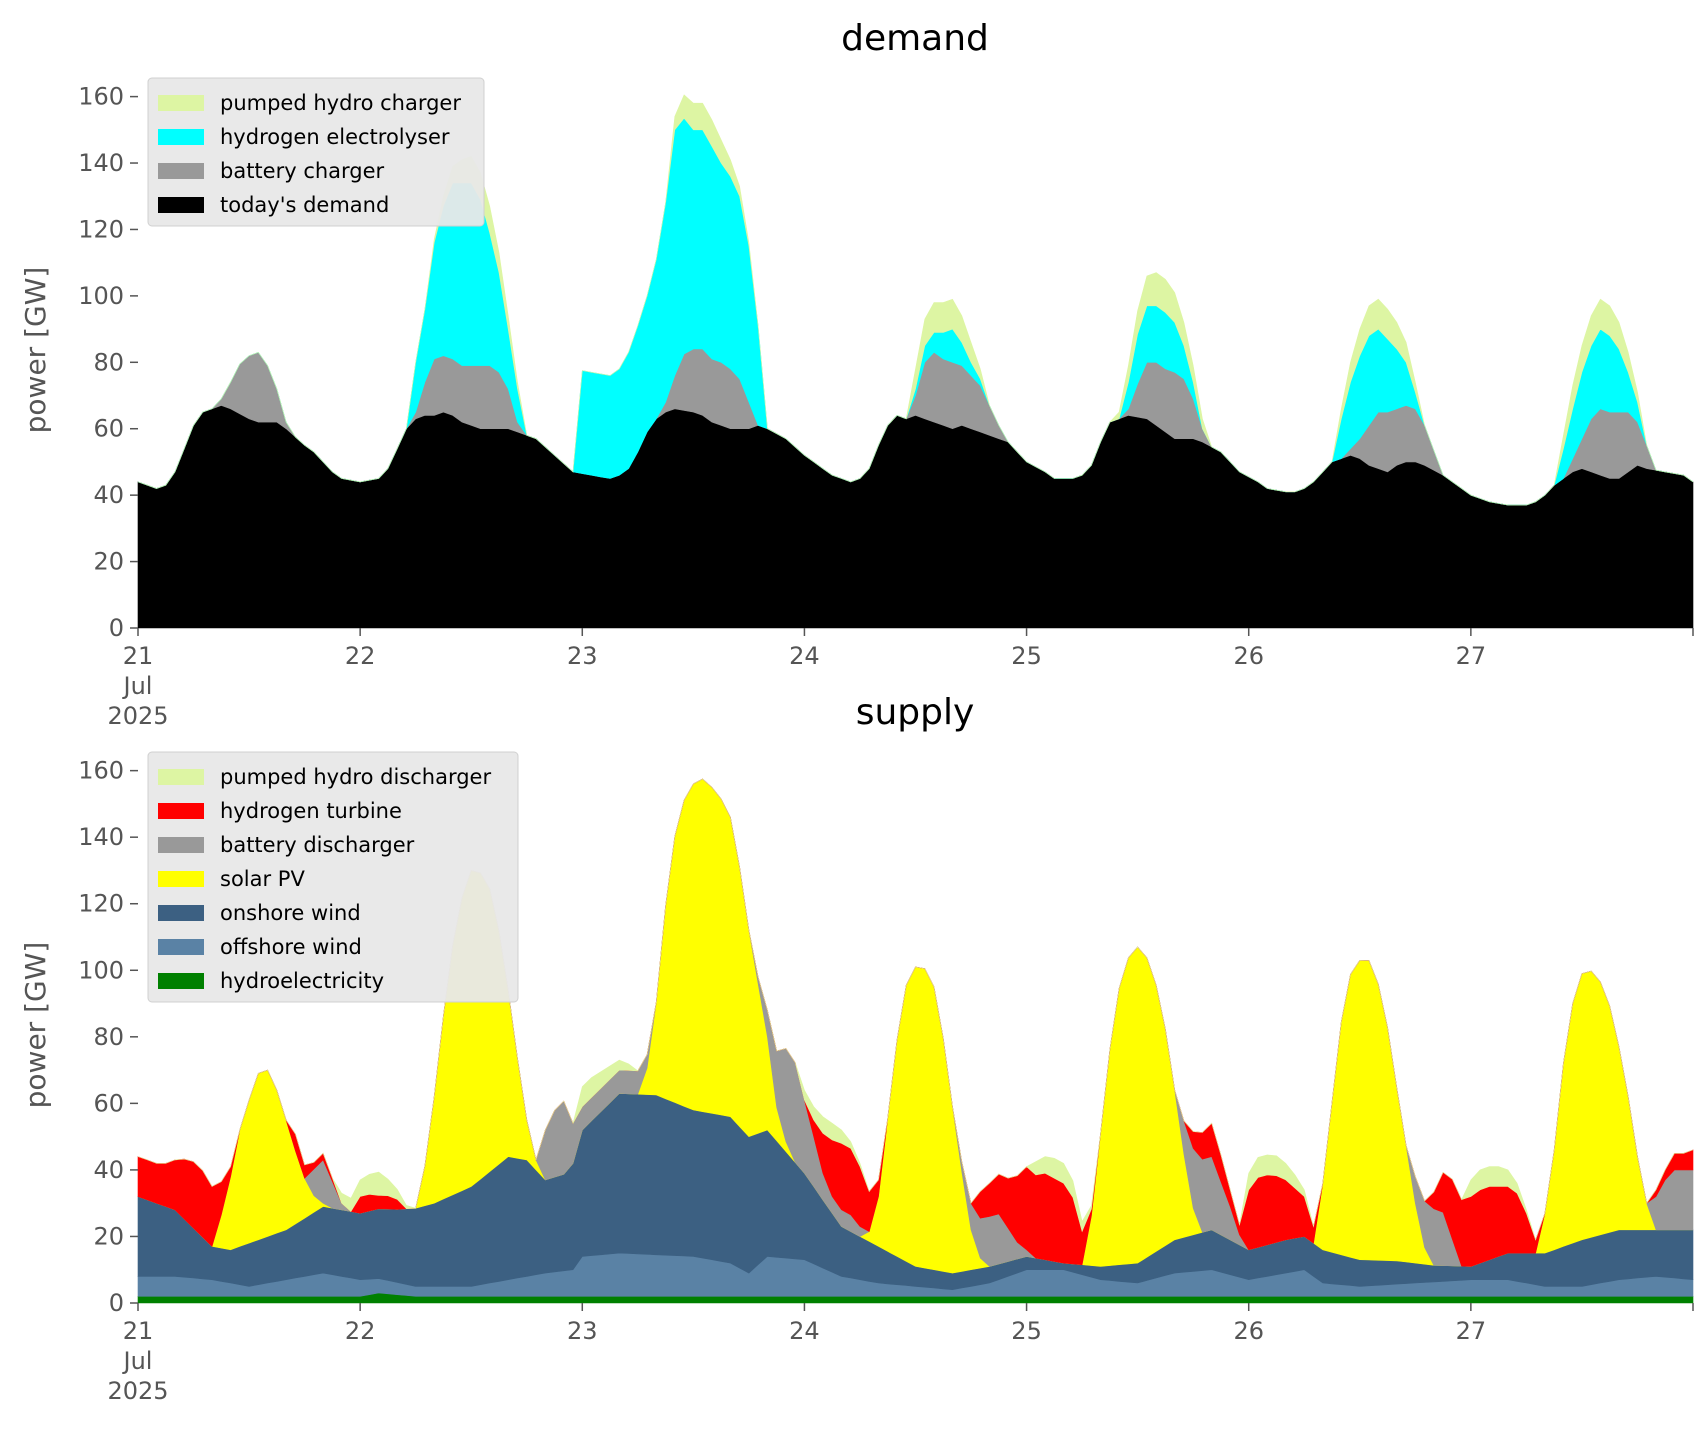 The width and height of the screenshot is (1706, 1431). Describe the element at coordinates (181, 981) in the screenshot. I see `legend-swatch-hydroelectricity` at that location.